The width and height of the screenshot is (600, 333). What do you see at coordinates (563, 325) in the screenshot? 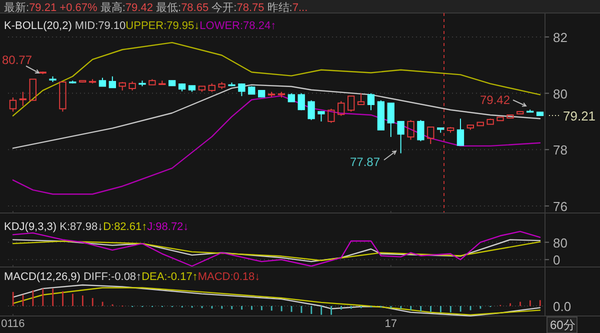
I see `text: 60分` at bounding box center [563, 325].